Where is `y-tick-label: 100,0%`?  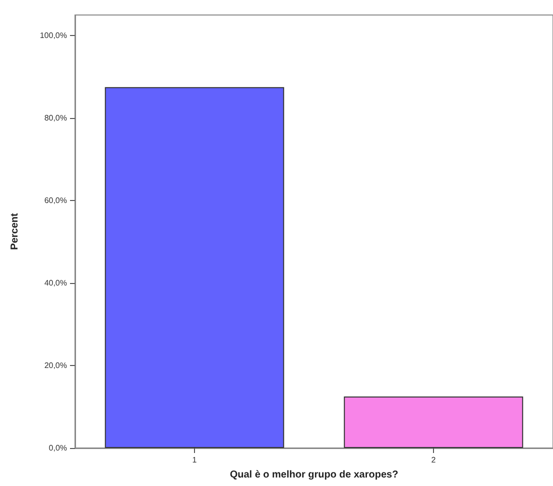 y-tick-label: 100,0% is located at coordinates (53, 35).